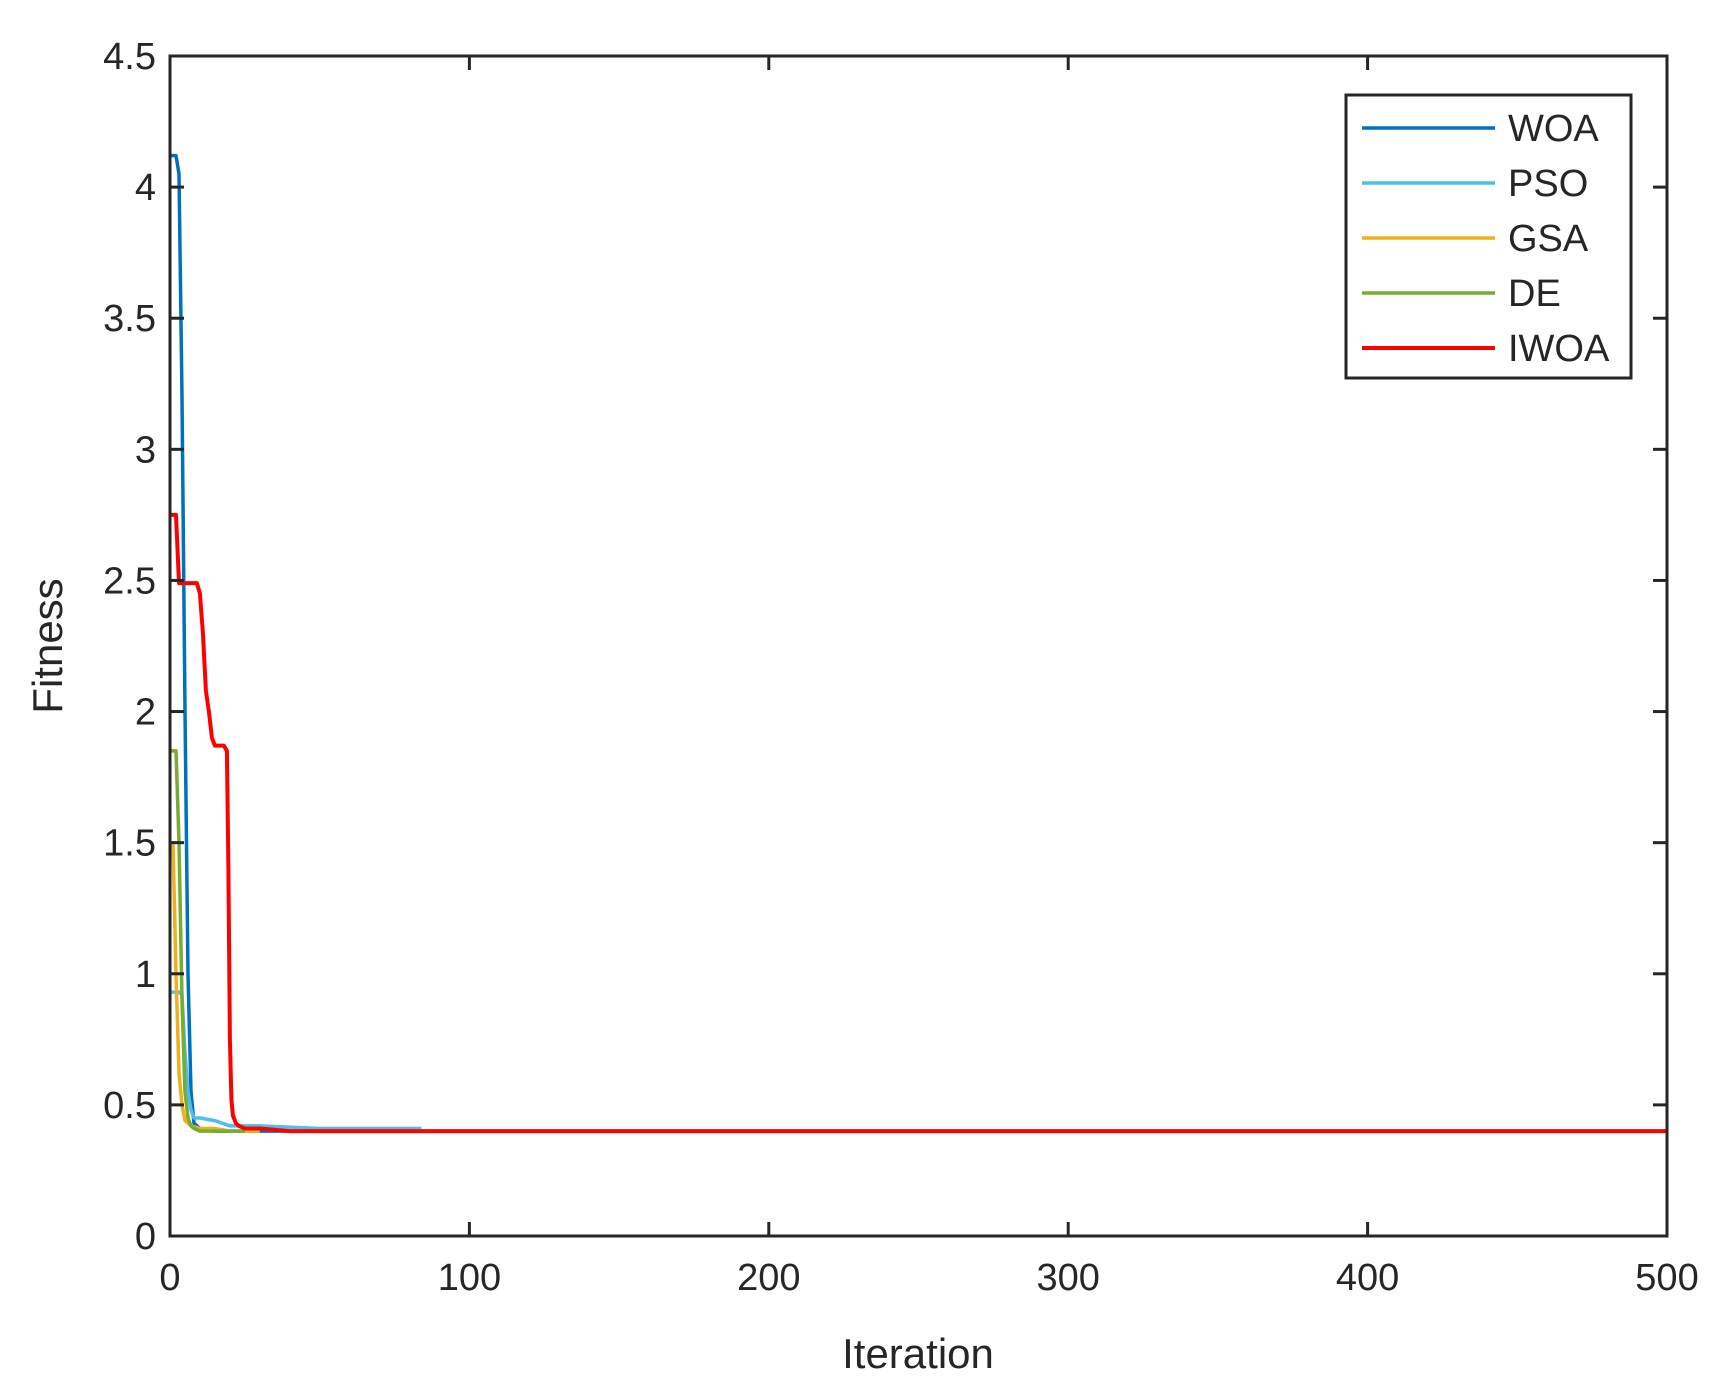 This screenshot has width=1712, height=1392. I want to click on y-tick-label: 2.5, so click(129, 581).